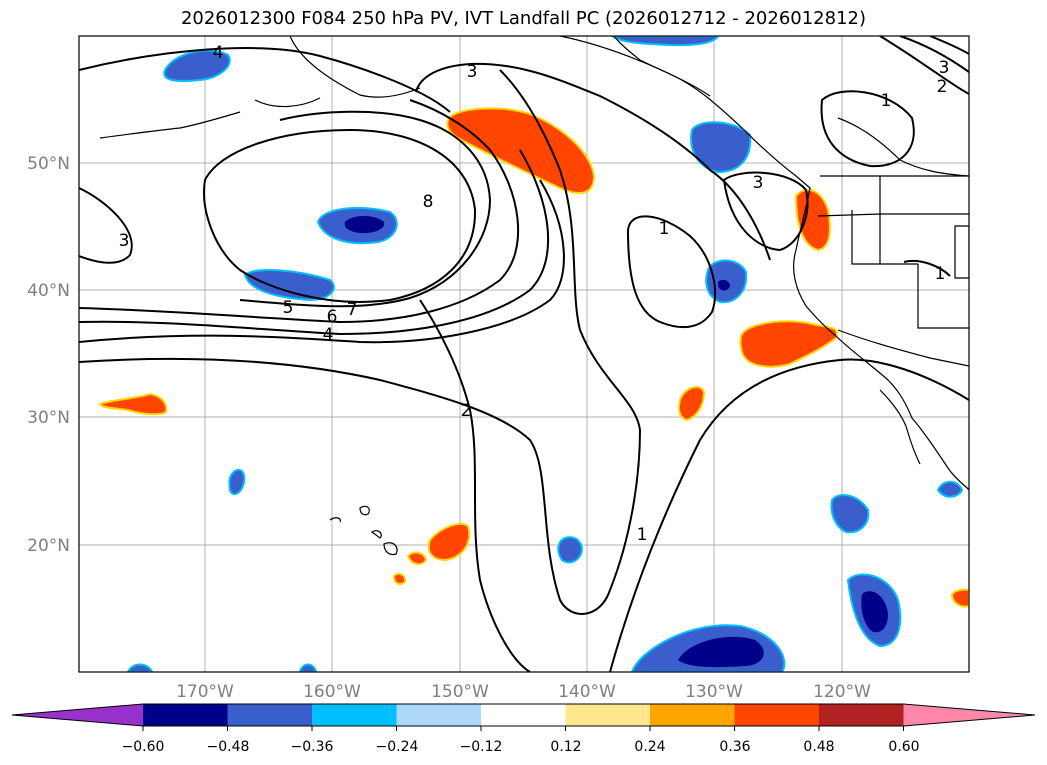 The width and height of the screenshot is (1047, 765). What do you see at coordinates (587, 692) in the screenshot?
I see `lon-label: 140°W` at bounding box center [587, 692].